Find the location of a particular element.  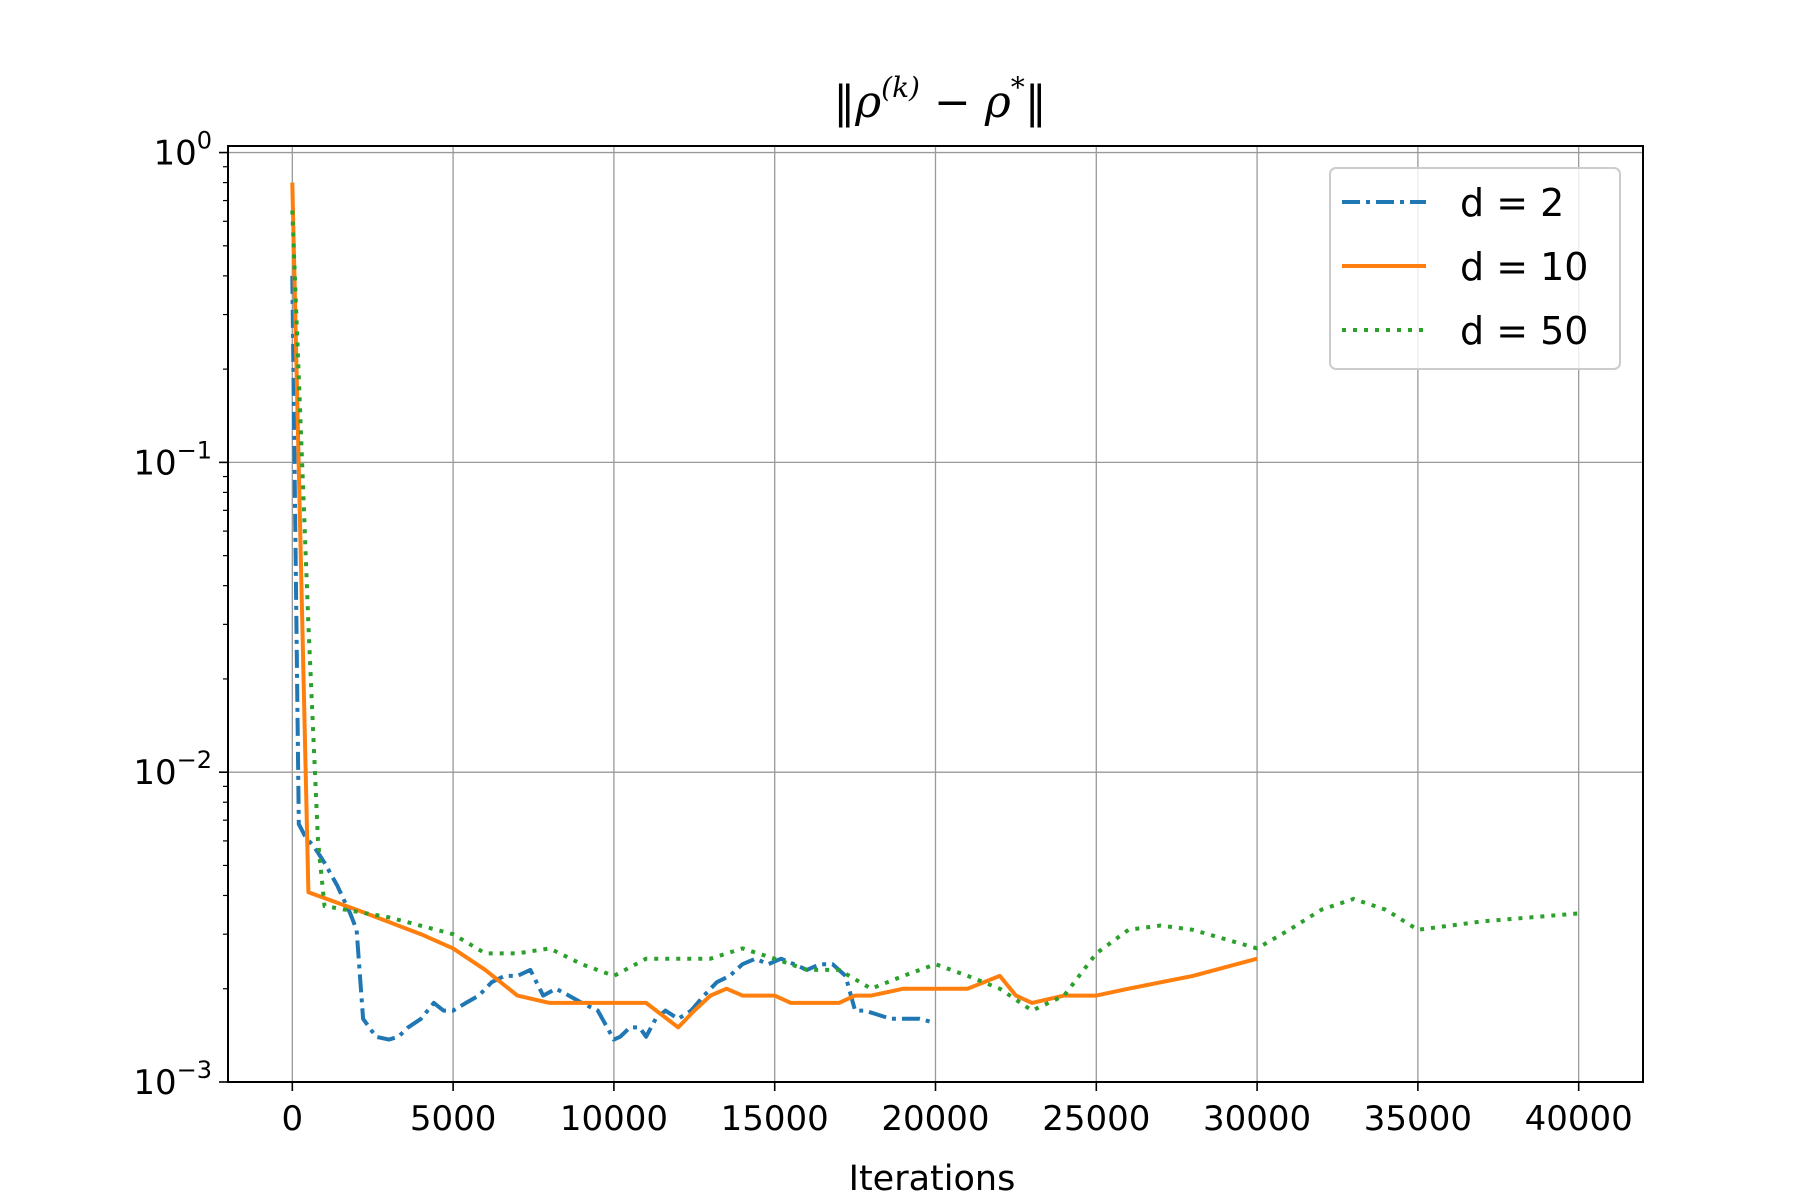

legend-box is located at coordinates (1475, 268).